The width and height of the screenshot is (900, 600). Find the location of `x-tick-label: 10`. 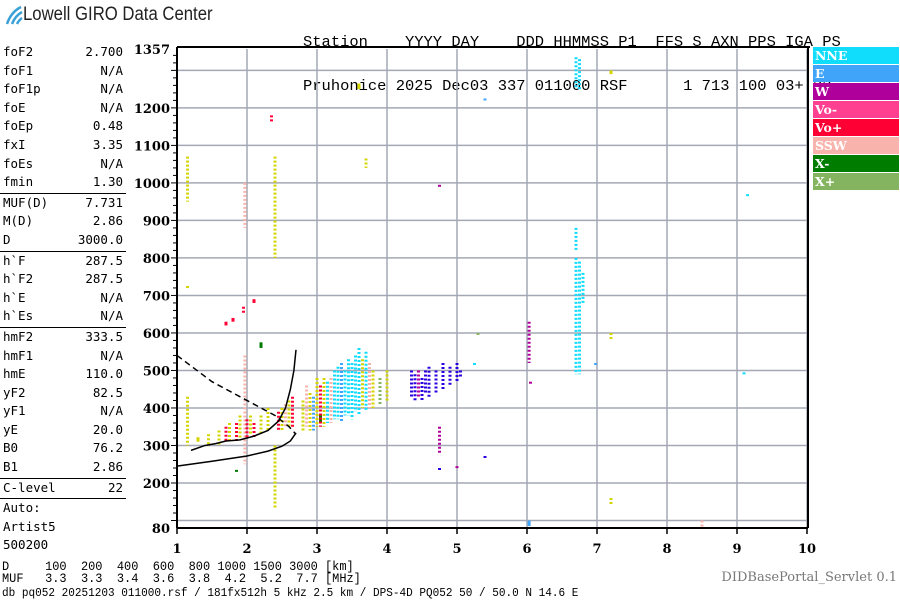

x-tick-label: 10 is located at coordinates (807, 549).